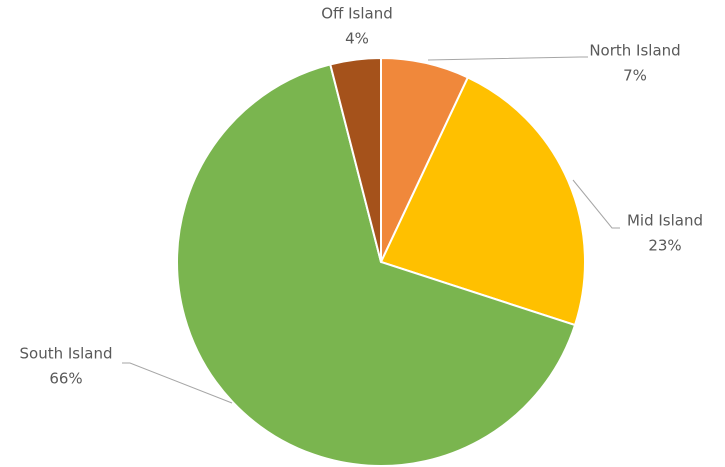 This screenshot has width=725, height=467. I want to click on value-label: 7%, so click(635, 76).